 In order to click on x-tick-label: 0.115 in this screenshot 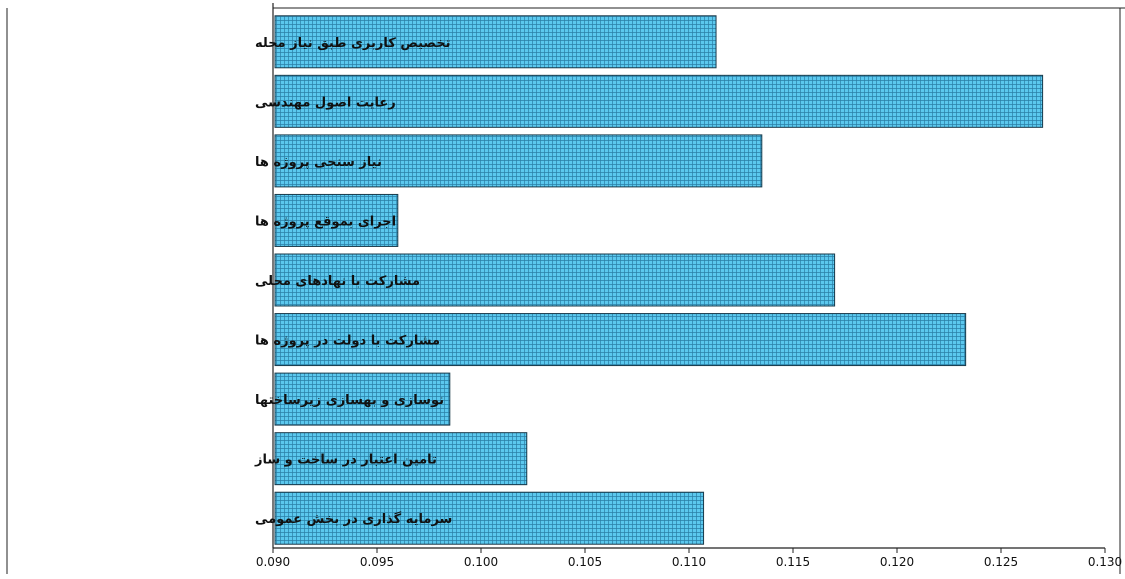, I will do `click(793, 562)`.